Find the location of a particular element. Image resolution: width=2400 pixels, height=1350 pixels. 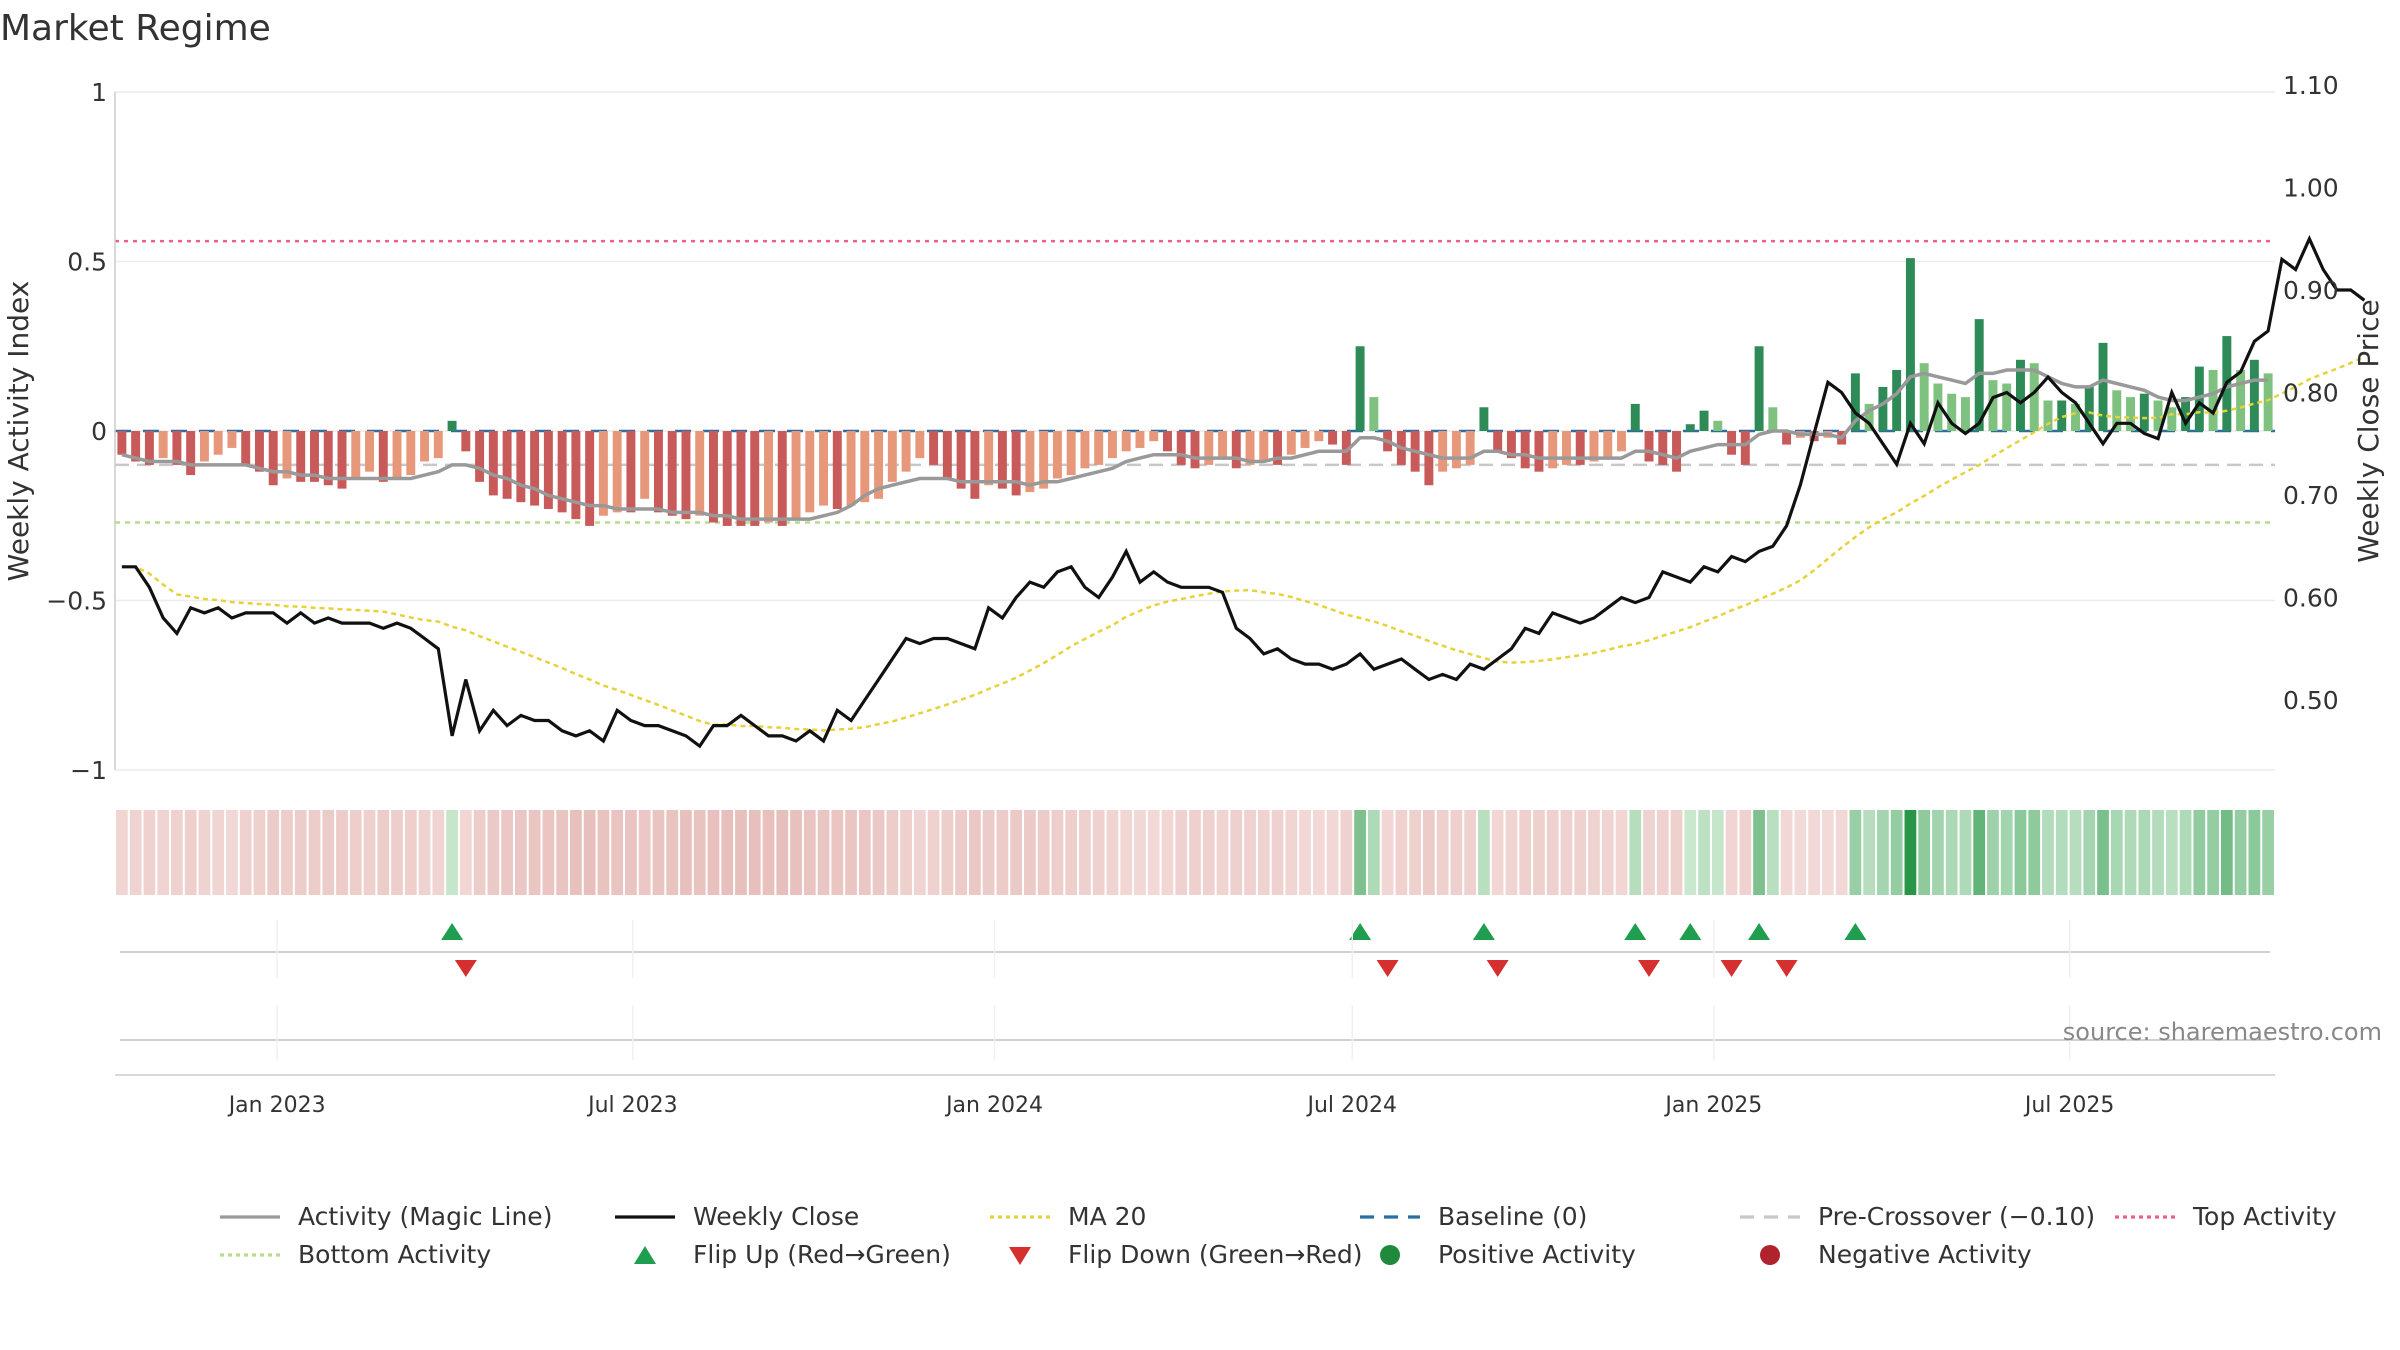

top-activity-swatch is located at coordinates (2145, 1216).